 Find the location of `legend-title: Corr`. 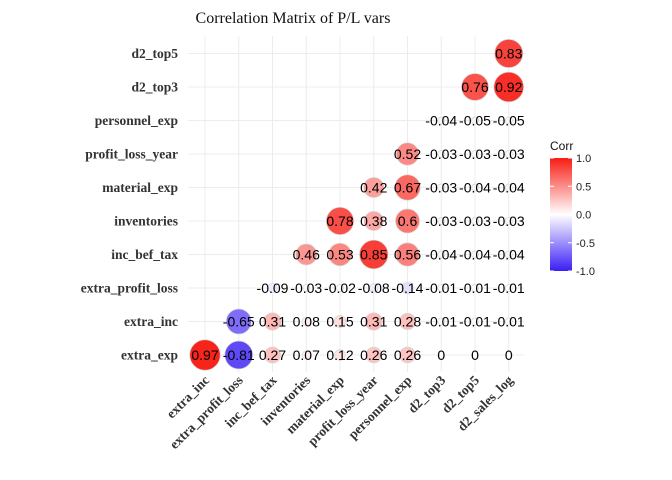

legend-title: Corr is located at coordinates (561, 146).